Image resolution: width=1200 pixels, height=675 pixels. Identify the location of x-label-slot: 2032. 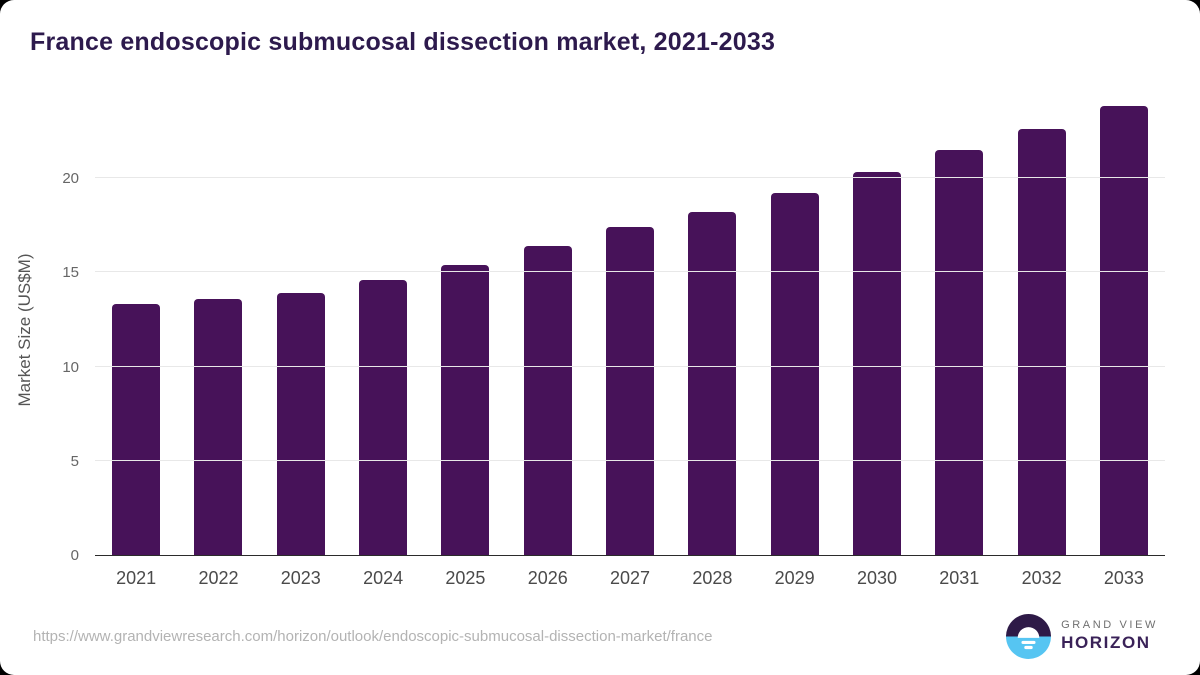
(1041, 578).